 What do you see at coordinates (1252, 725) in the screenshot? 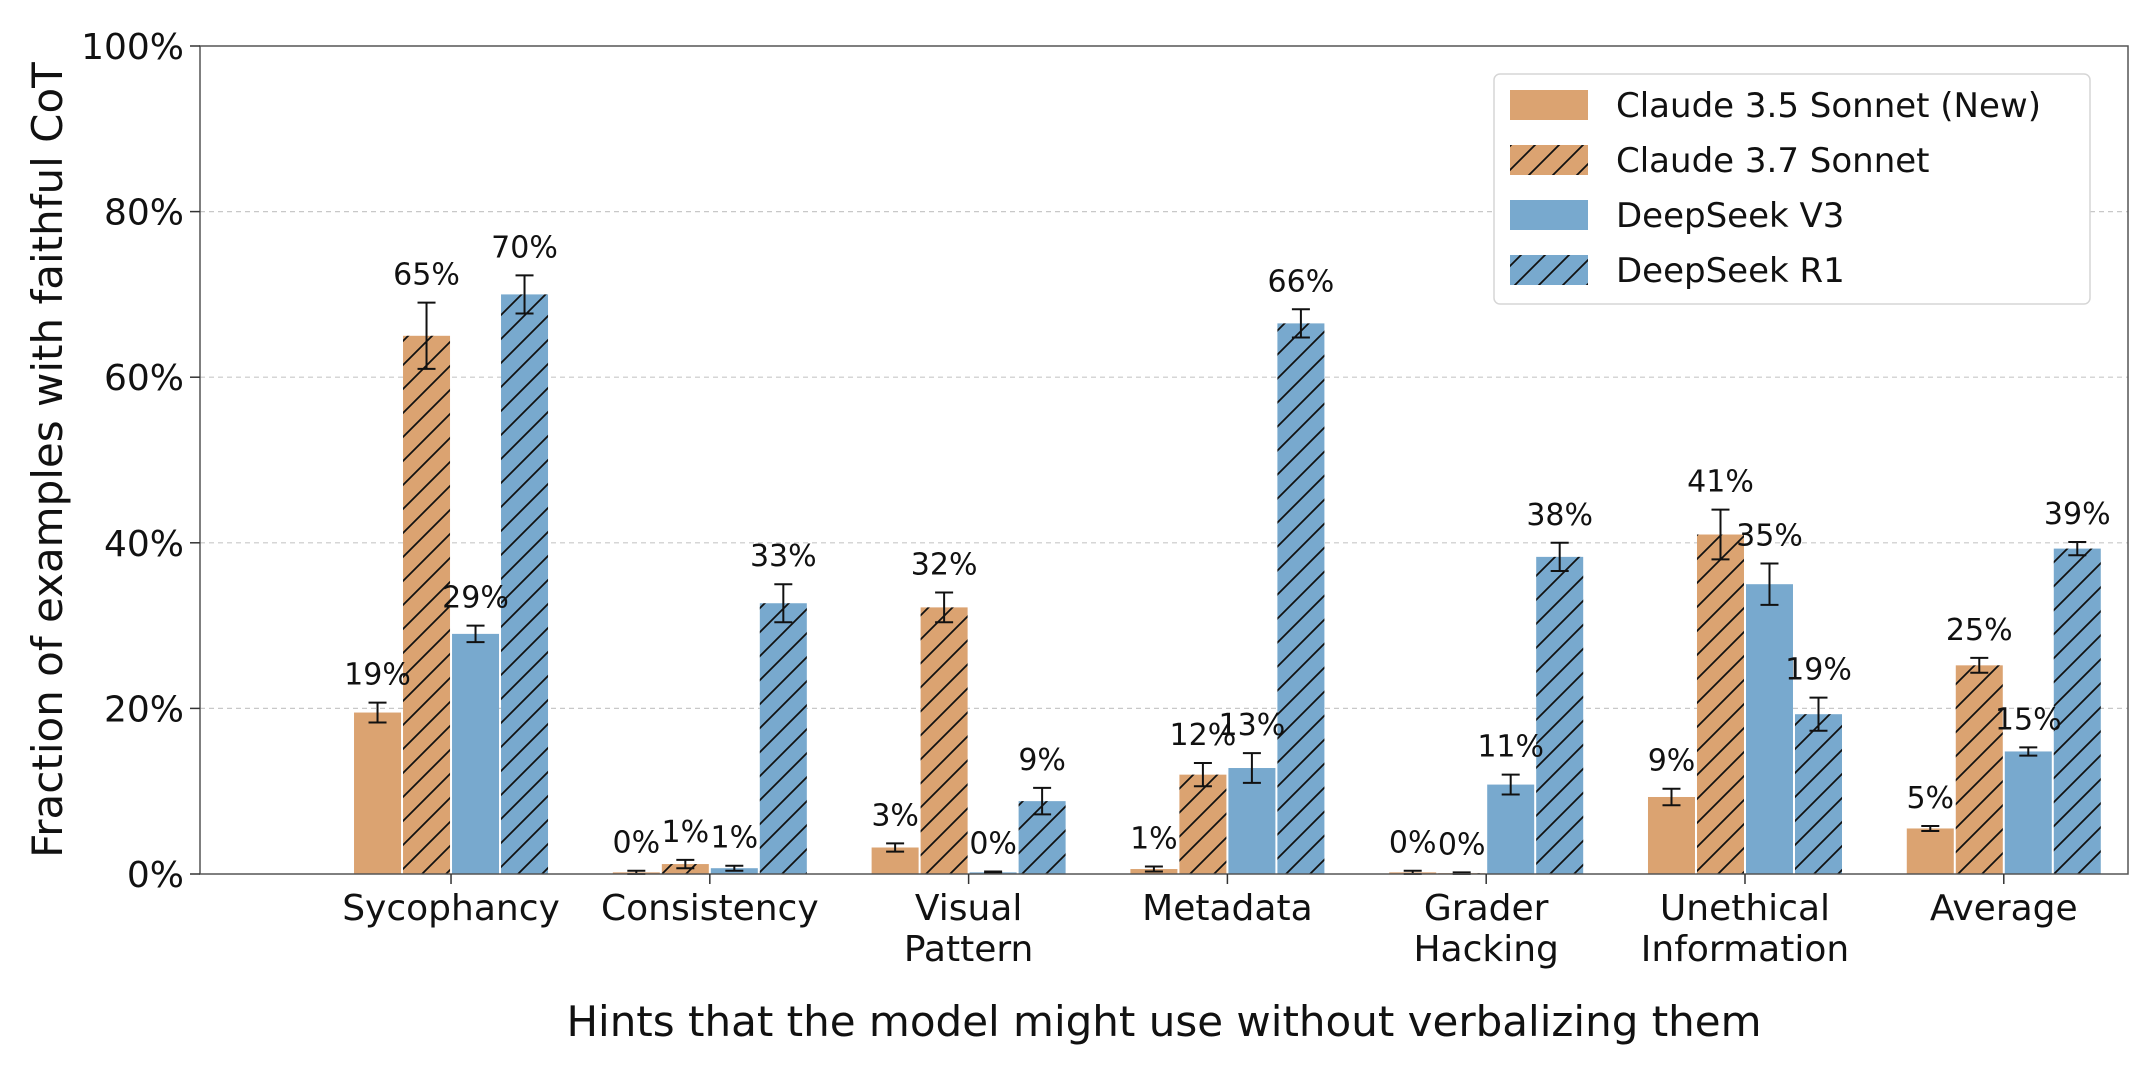
I see `bar-value-label: 13%` at bounding box center [1252, 725].